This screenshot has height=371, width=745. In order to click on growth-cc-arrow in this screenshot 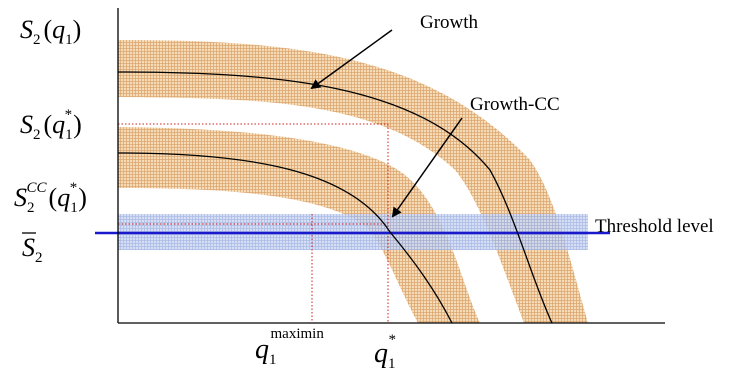, I will do `click(427, 167)`.